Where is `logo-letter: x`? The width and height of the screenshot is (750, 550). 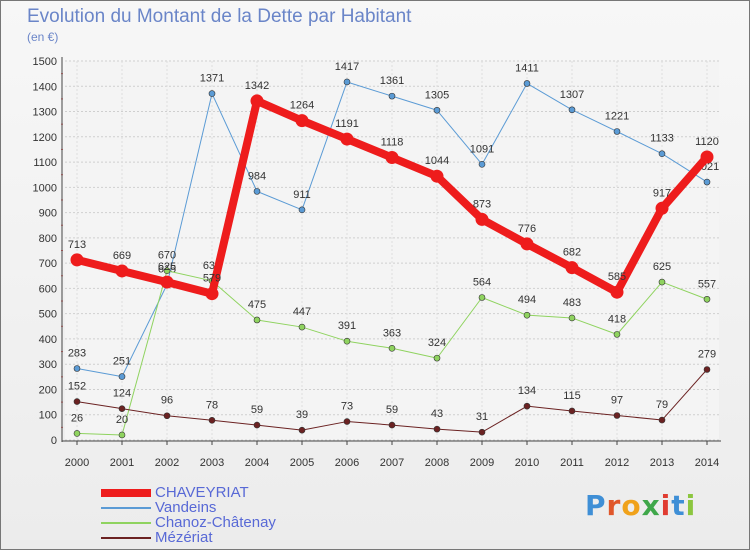
logo-letter: x is located at coordinates (651, 505).